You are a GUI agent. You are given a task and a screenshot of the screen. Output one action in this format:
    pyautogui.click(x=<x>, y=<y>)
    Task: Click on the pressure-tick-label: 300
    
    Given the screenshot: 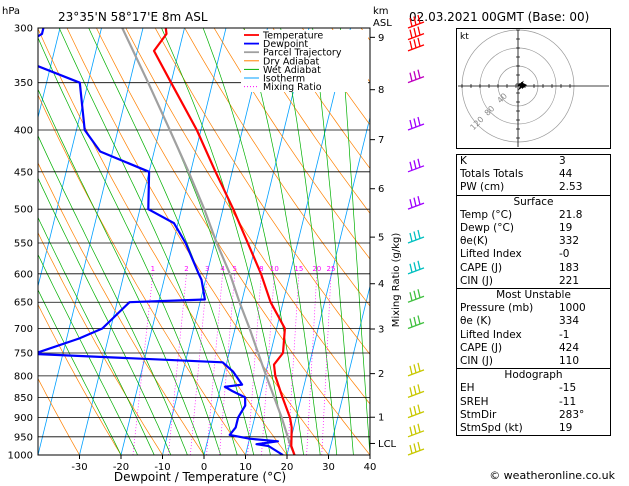 What is the action you would take?
    pyautogui.click(x=23, y=29)
    